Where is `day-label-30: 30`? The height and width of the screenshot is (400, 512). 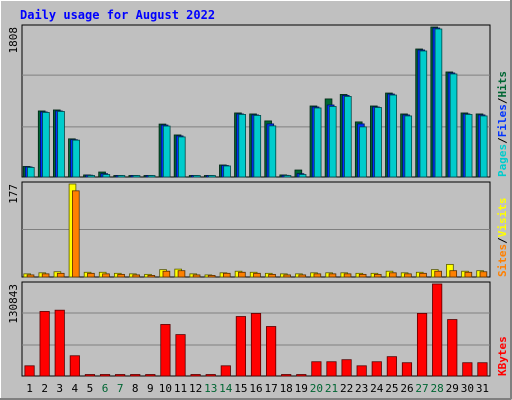
day-label-30: 30 is located at coordinates (467, 388).